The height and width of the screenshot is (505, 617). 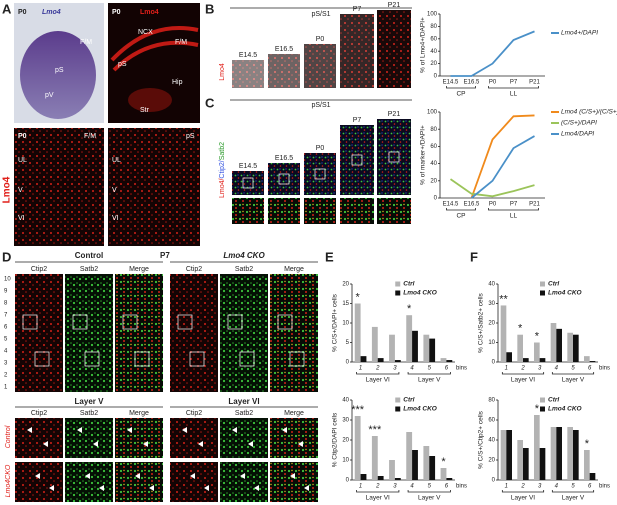 What do you see at coordinates (579, 33) in the screenshot?
I see `legend-label: Lmo4+/DAPI` at bounding box center [579, 33].